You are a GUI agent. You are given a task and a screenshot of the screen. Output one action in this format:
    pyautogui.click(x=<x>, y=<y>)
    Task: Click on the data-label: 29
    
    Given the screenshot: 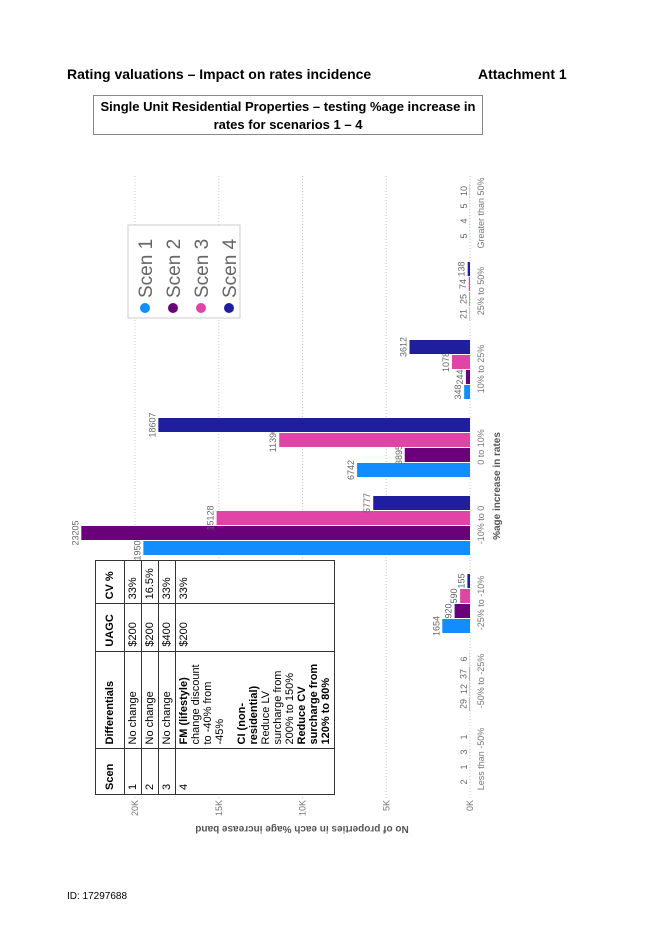 What is the action you would take?
    pyautogui.click(x=464, y=704)
    